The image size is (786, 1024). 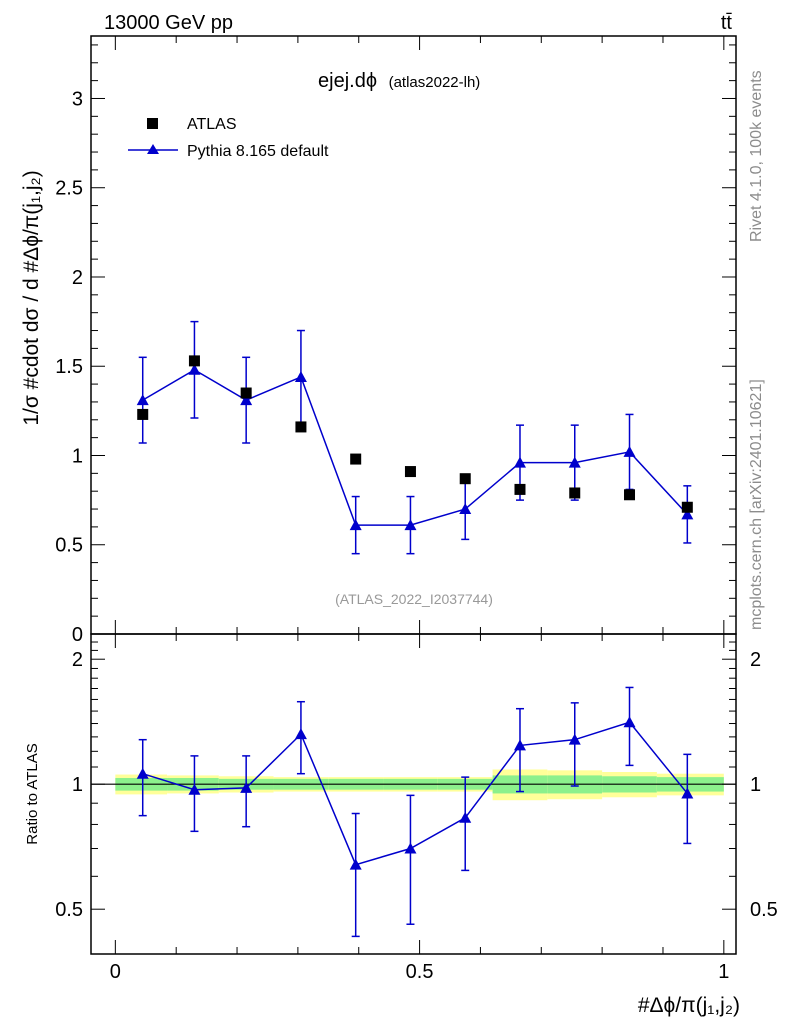 I want to click on header-right: tt̄, so click(x=727, y=23).